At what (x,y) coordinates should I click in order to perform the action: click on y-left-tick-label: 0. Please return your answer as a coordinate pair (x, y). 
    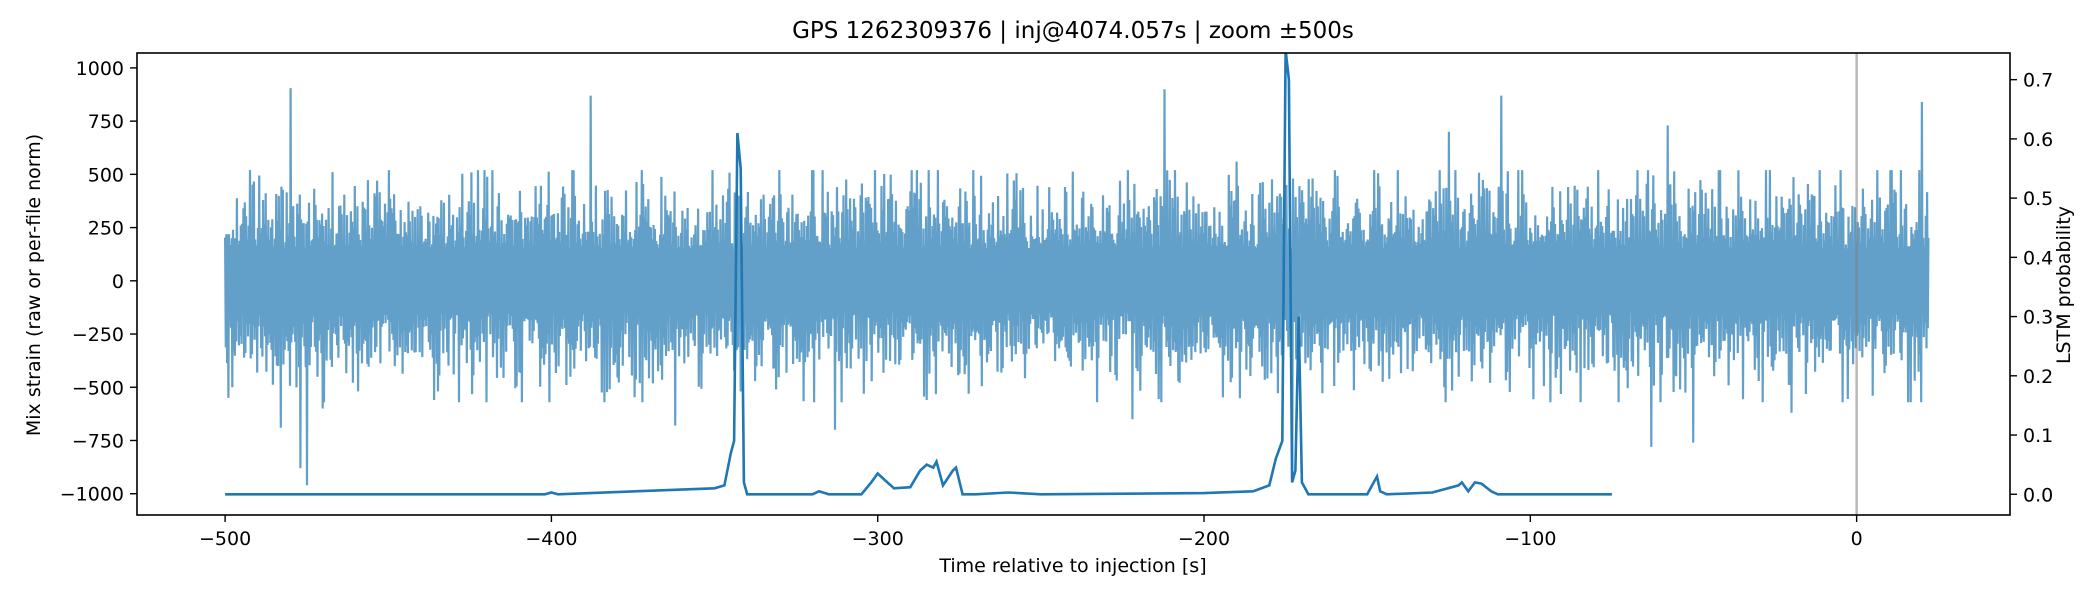
    Looking at the image, I should click on (118, 282).